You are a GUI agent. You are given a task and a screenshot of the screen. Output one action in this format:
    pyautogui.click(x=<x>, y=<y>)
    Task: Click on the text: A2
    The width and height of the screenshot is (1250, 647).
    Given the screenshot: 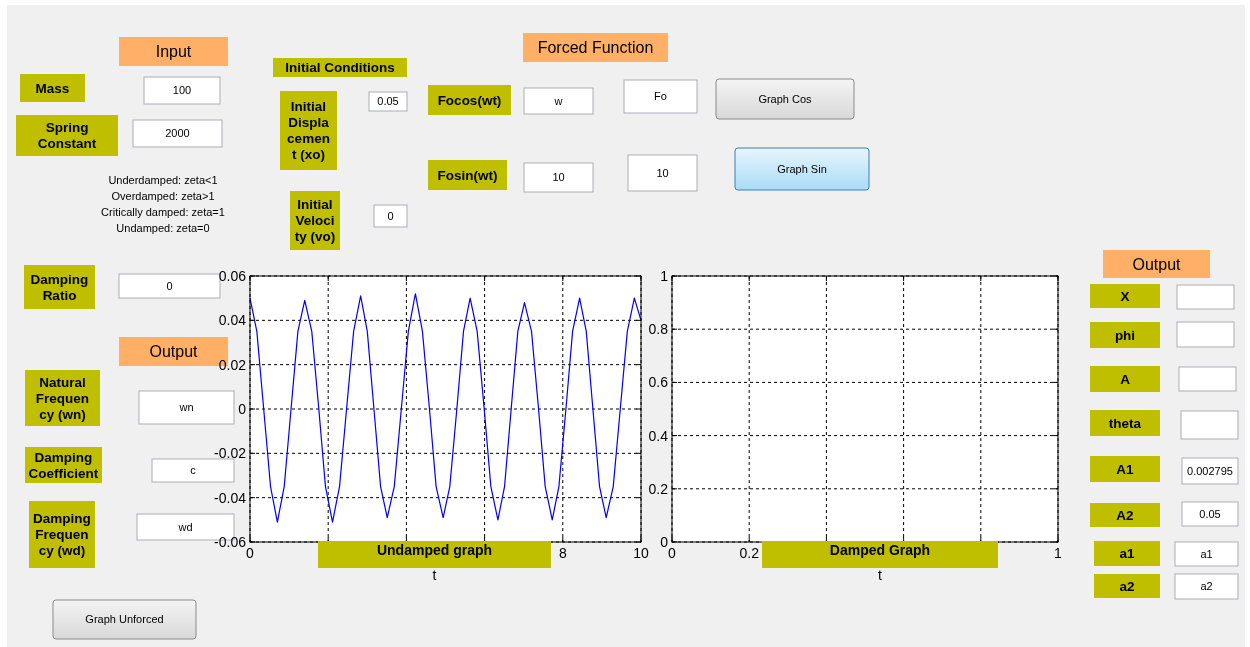 What is the action you would take?
    pyautogui.click(x=1125, y=515)
    